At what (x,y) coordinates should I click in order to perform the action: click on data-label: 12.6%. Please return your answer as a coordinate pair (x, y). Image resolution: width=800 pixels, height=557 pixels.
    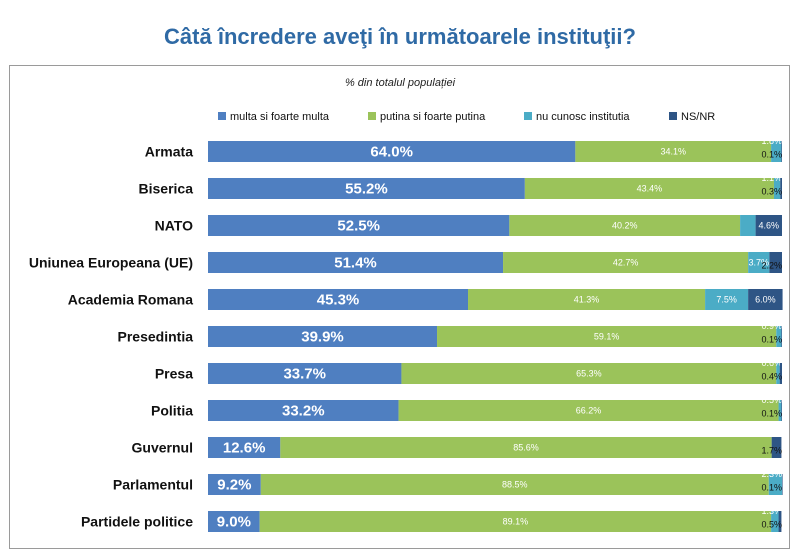
    Looking at the image, I should click on (244, 448).